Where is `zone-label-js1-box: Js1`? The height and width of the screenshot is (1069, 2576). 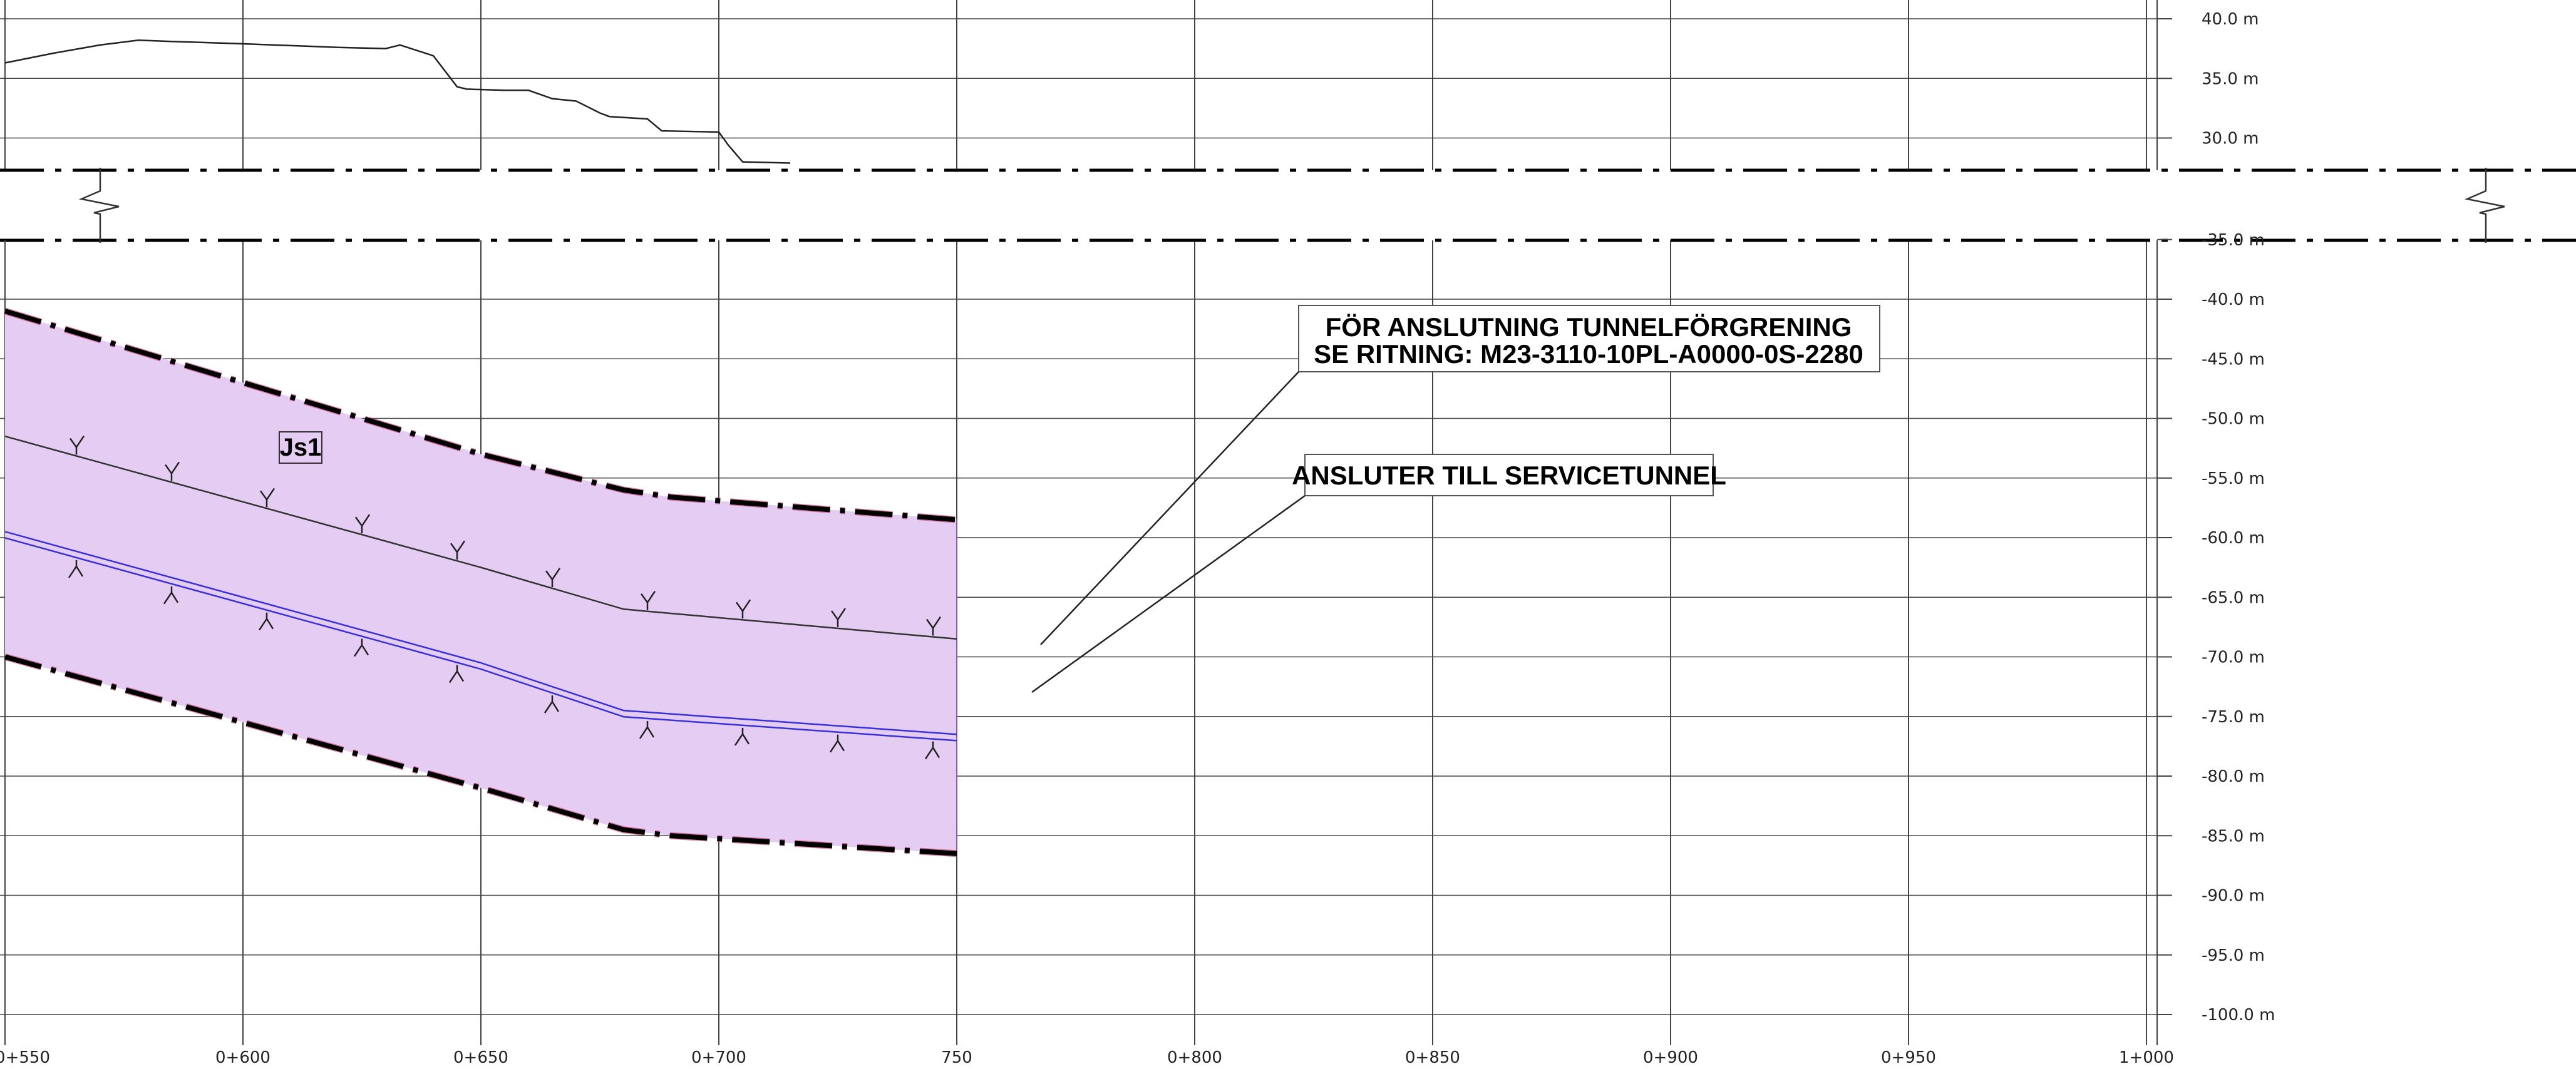 zone-label-js1-box: Js1 is located at coordinates (301, 447).